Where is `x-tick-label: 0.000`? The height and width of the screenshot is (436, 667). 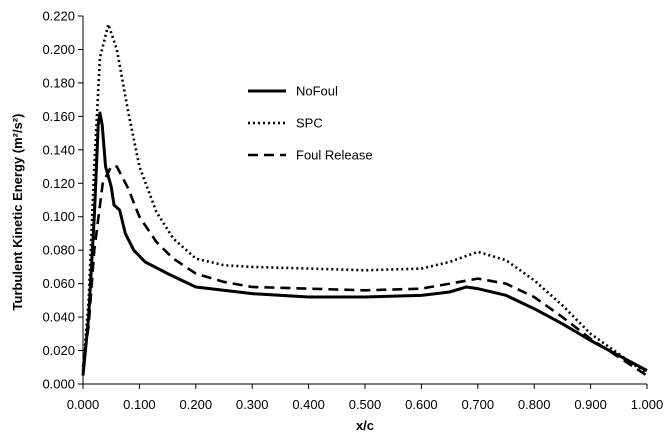 x-tick-label: 0.000 is located at coordinates (83, 404).